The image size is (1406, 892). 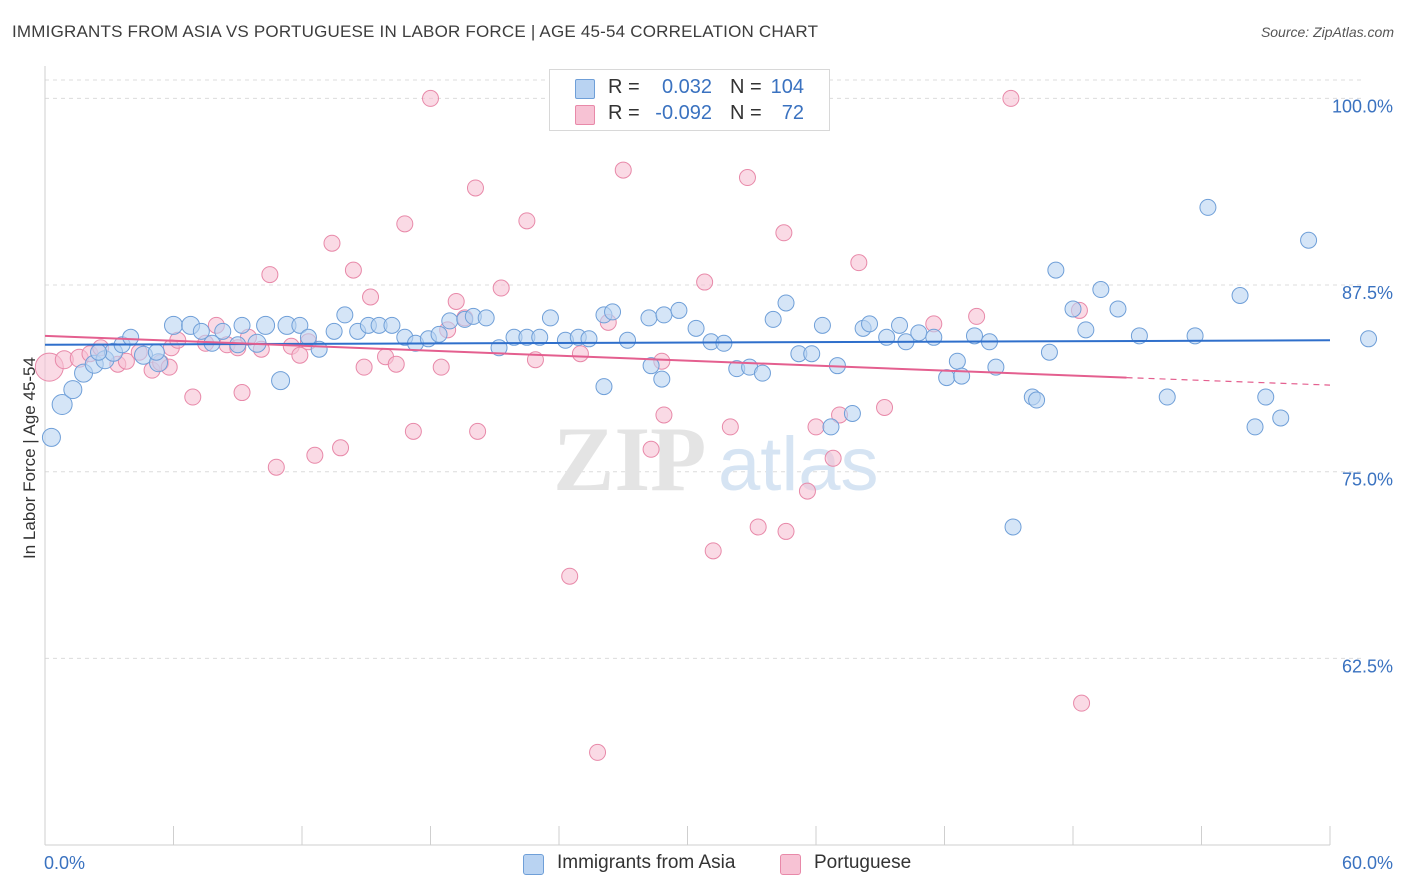 What do you see at coordinates (683, 113) in the screenshot?
I see `legend-r-value: -0.092` at bounding box center [683, 113].